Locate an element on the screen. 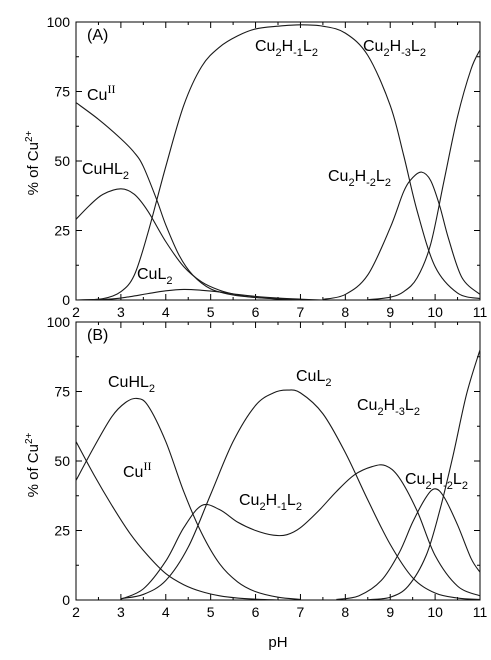  y-axis-title-a: % of Cu2+ is located at coordinates (33, 162).